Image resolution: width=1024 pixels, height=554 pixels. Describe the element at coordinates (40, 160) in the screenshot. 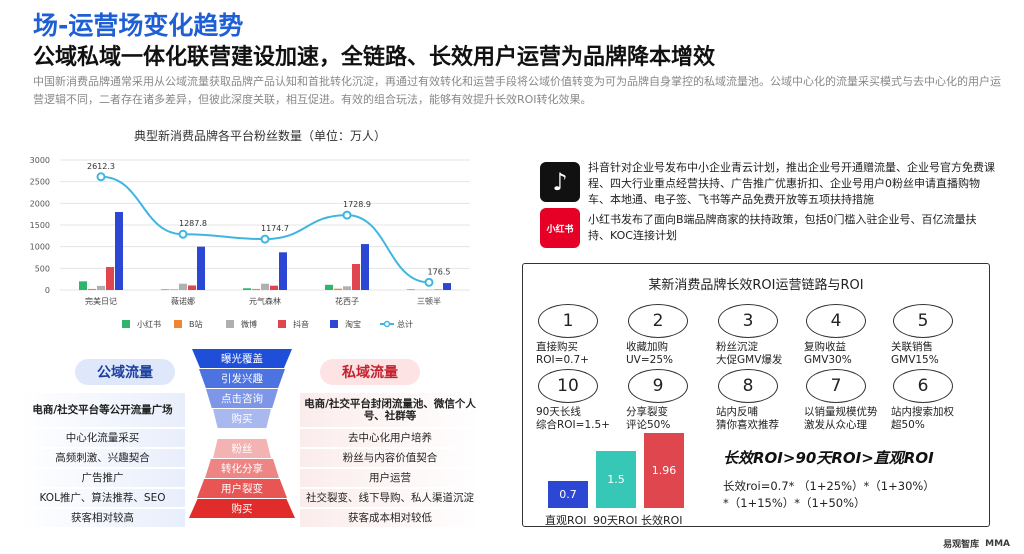

I see `y-tick-label: 3000` at that location.